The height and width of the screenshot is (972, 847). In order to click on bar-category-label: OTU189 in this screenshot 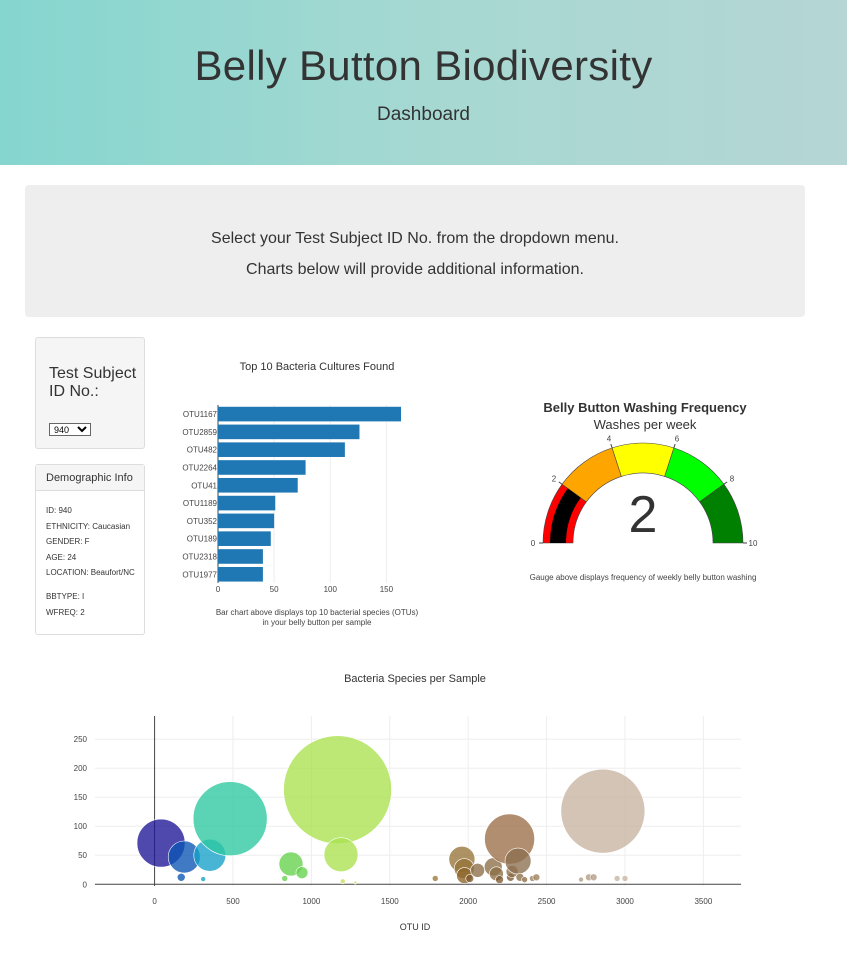, I will do `click(202, 539)`.